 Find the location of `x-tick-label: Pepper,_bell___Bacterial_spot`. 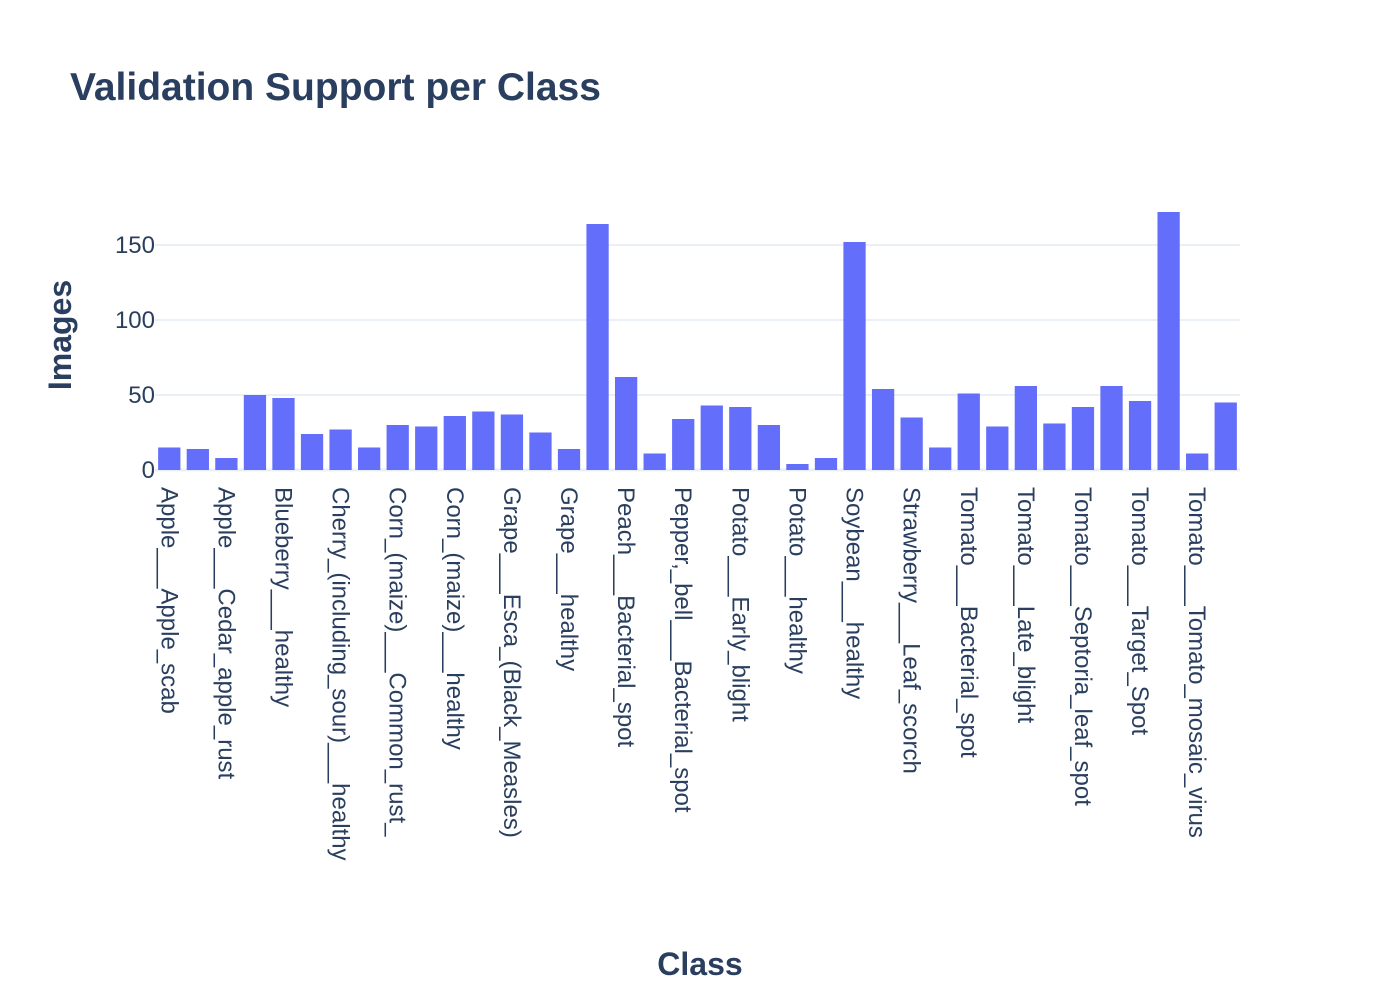

x-tick-label: Pepper,_bell___Bacterial_spot is located at coordinates (682, 650).